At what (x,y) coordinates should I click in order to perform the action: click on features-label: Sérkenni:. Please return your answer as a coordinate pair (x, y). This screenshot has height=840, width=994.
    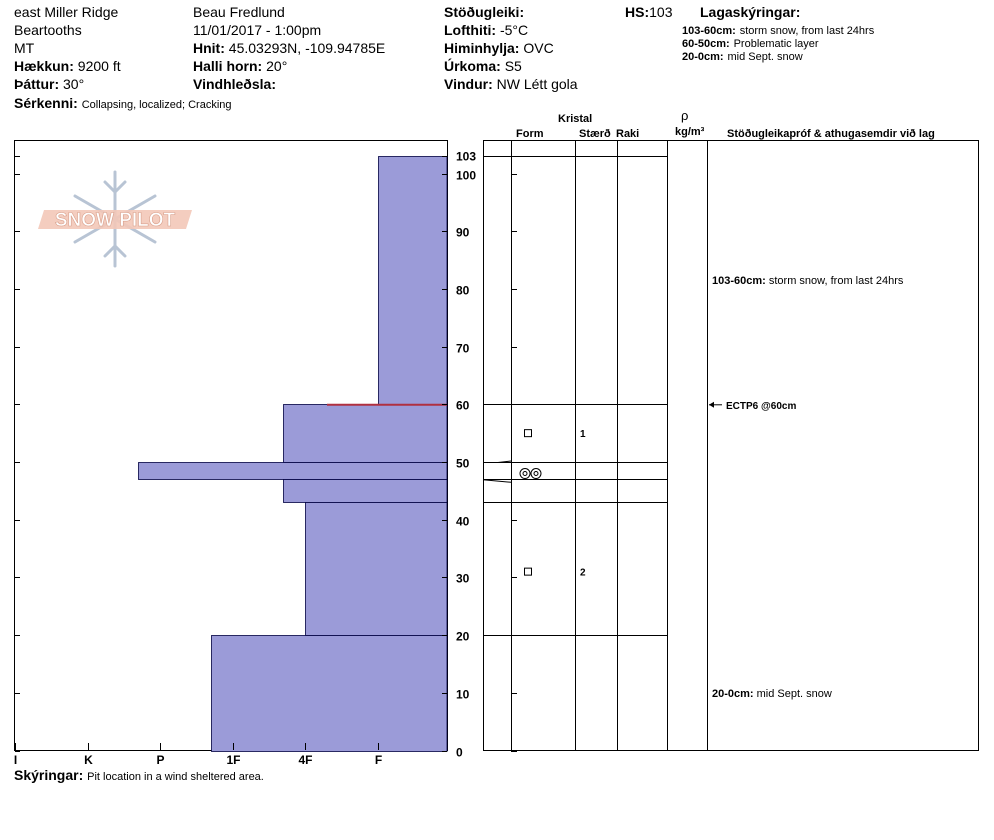
    Looking at the image, I should click on (46, 103).